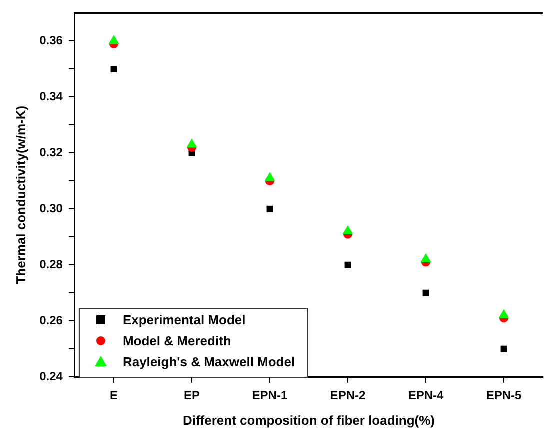 This screenshot has width=549, height=439. Describe the element at coordinates (177, 341) in the screenshot. I see `legend-label: Model & Meredith` at that location.